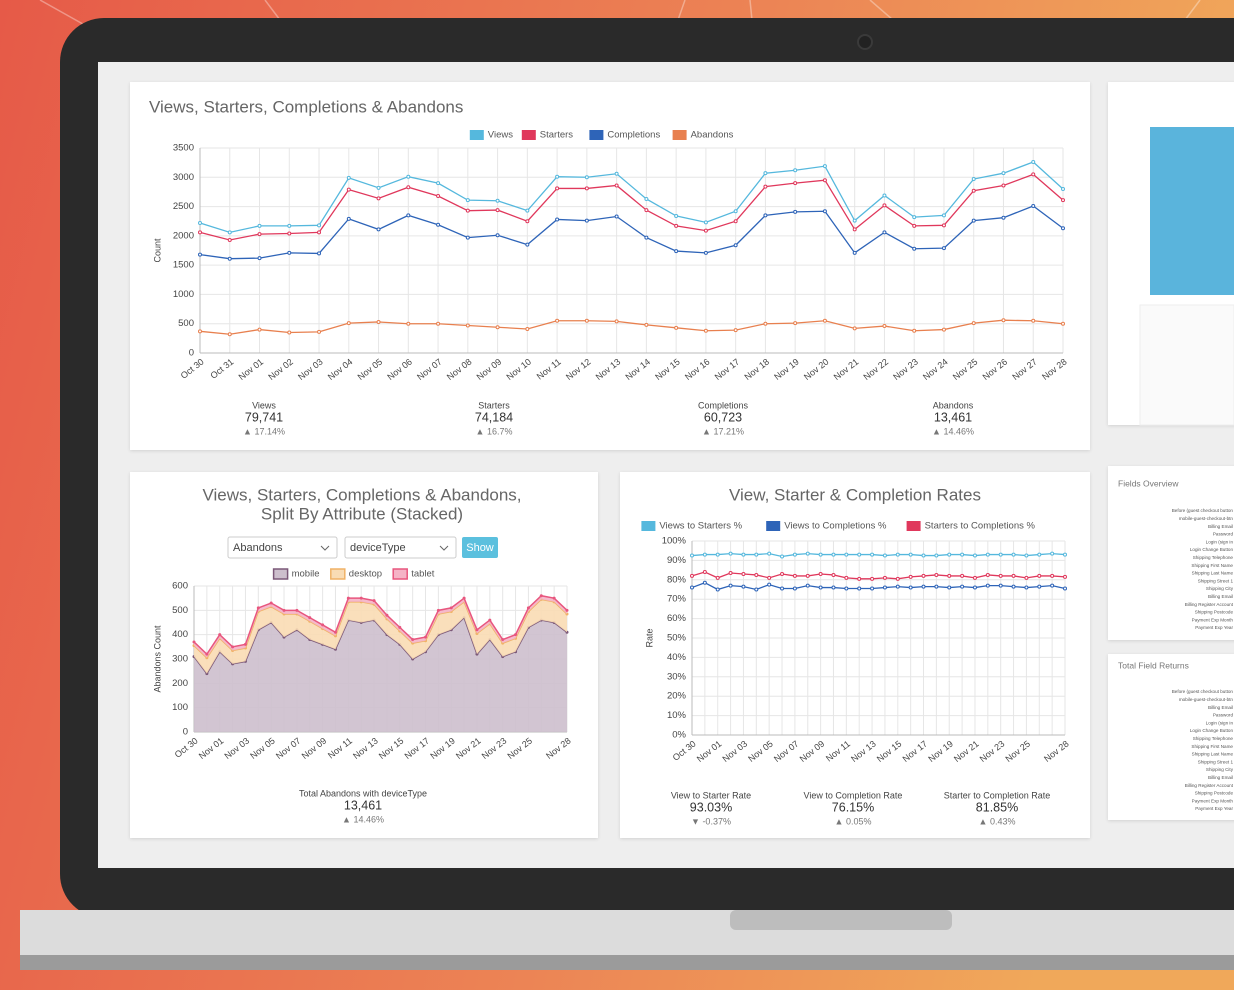 The height and width of the screenshot is (990, 1234). What do you see at coordinates (363, 793) in the screenshot?
I see `summary-label: Total Abandons with deviceType` at bounding box center [363, 793].